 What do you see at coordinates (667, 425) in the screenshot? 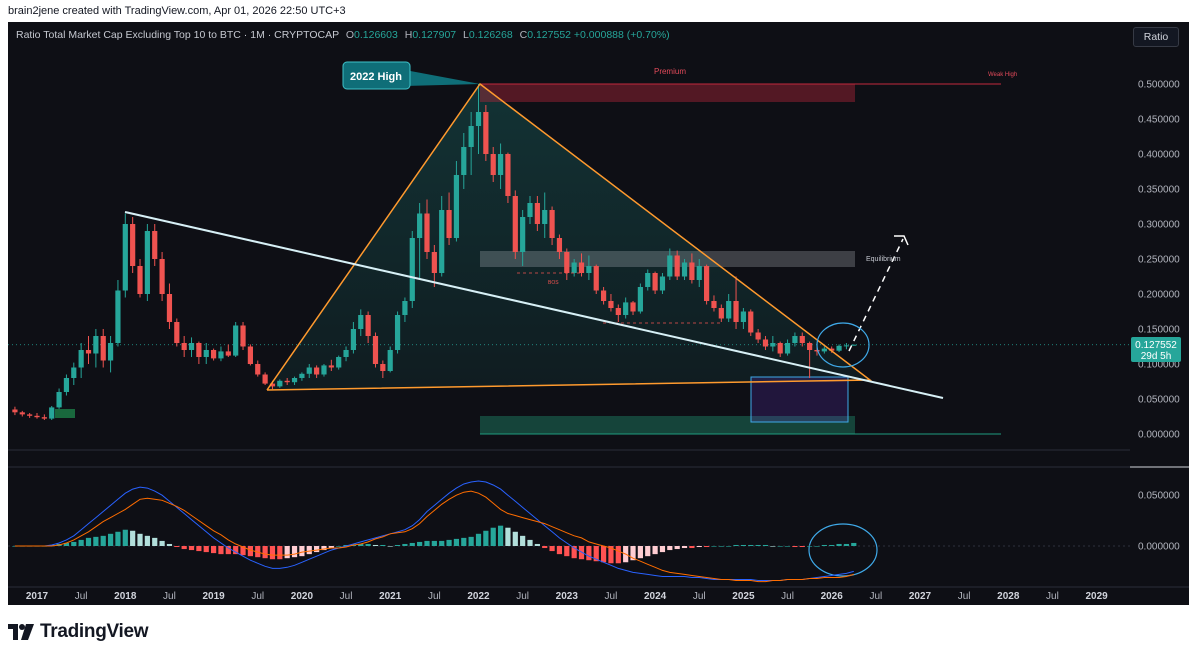
I see `discount-zone` at bounding box center [667, 425].